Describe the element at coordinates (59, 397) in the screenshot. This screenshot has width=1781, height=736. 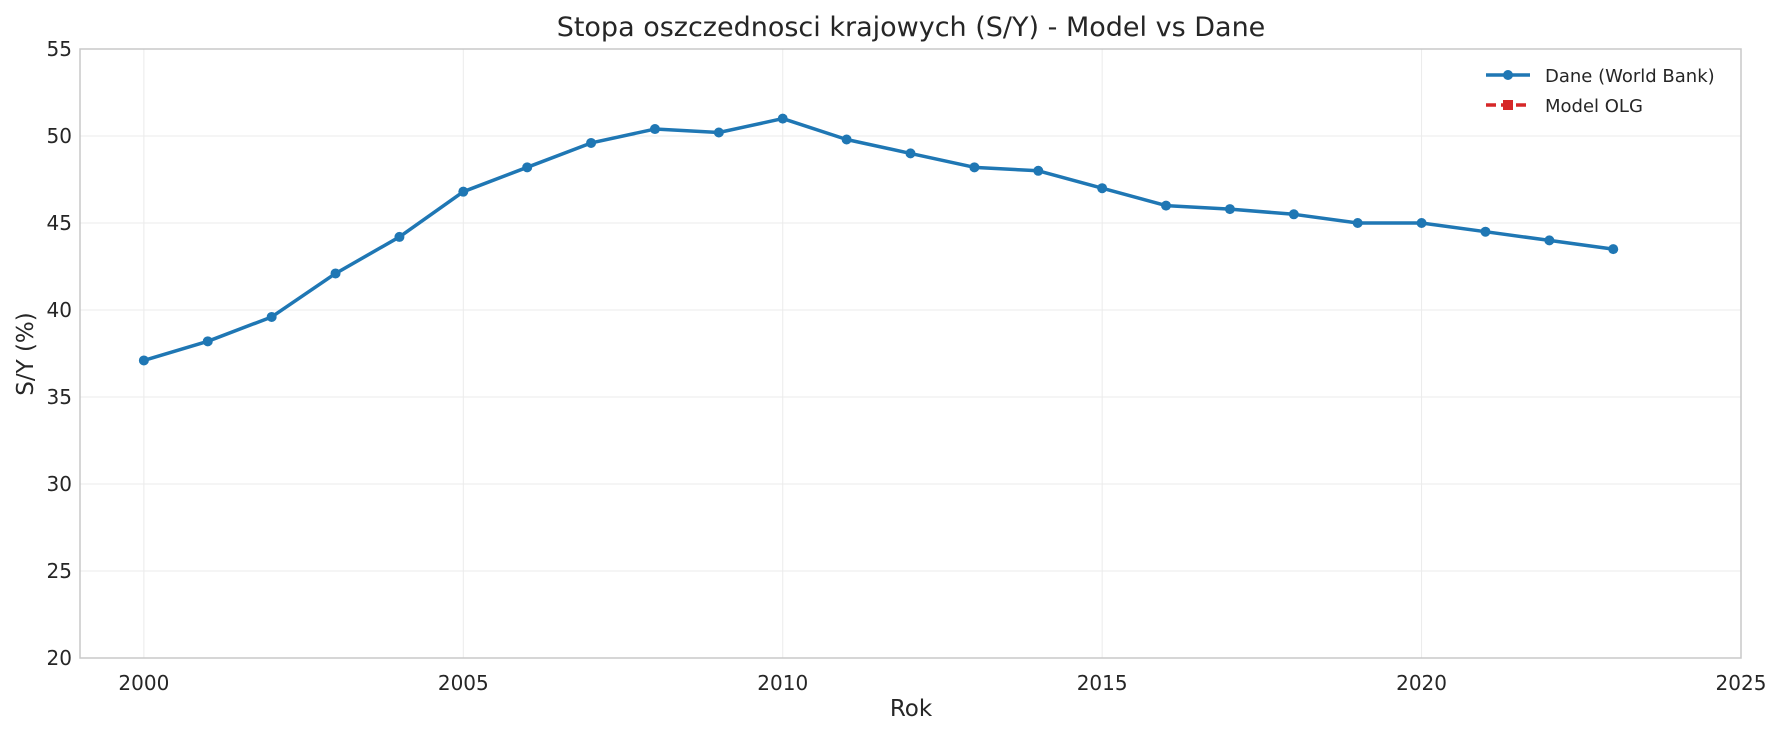
I see `y-tick-label: 35` at that location.